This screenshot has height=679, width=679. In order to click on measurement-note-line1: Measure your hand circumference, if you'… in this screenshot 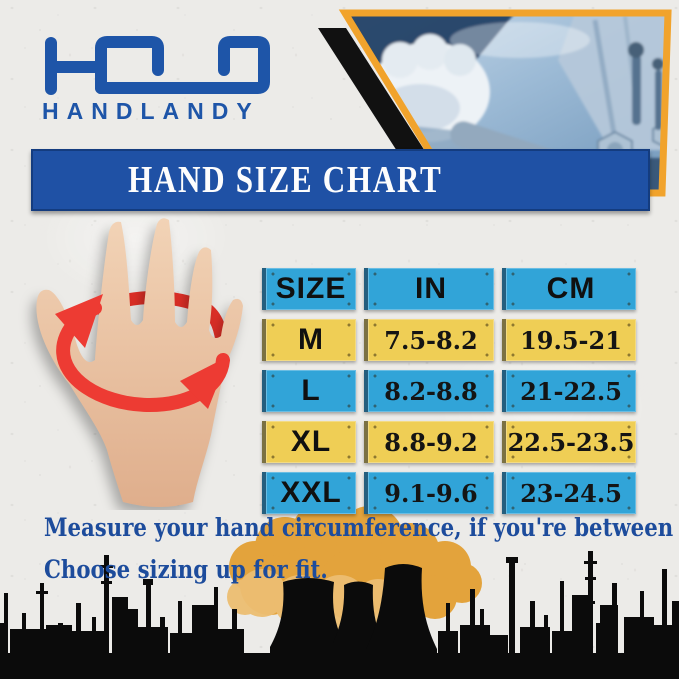, I will do `click(361, 527)`.